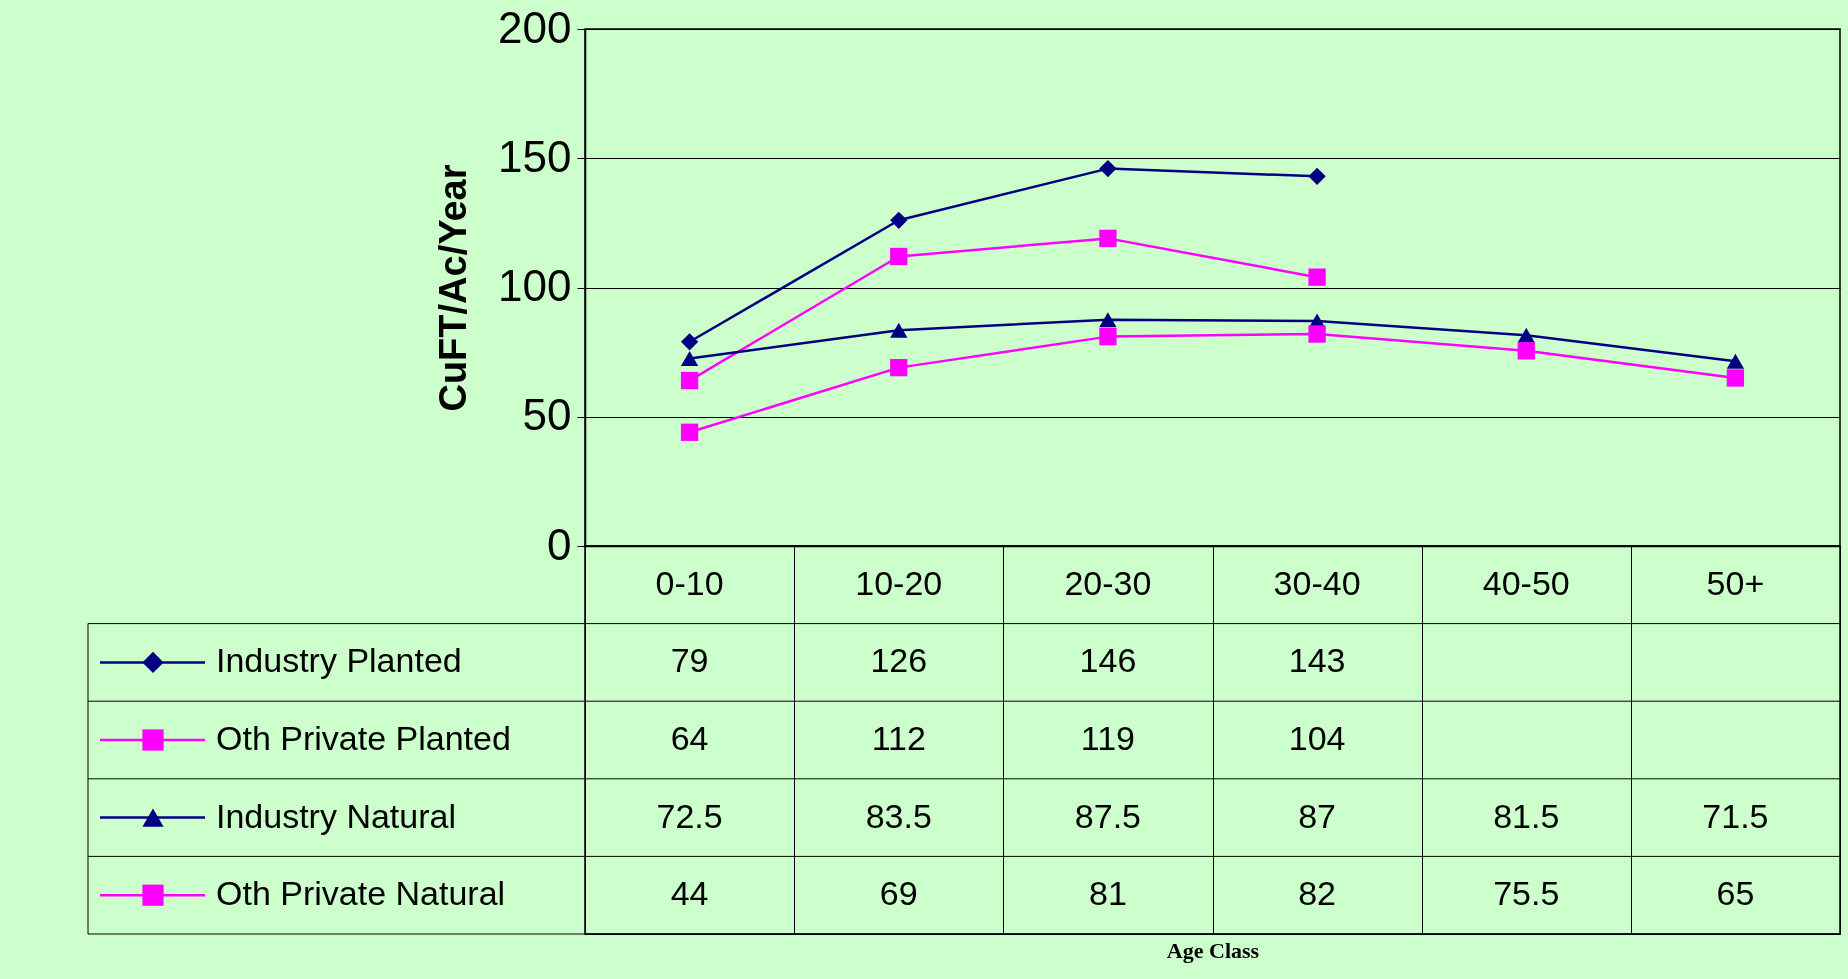 Image resolution: width=1848 pixels, height=979 pixels. I want to click on data-label: 104, so click(1317, 738).